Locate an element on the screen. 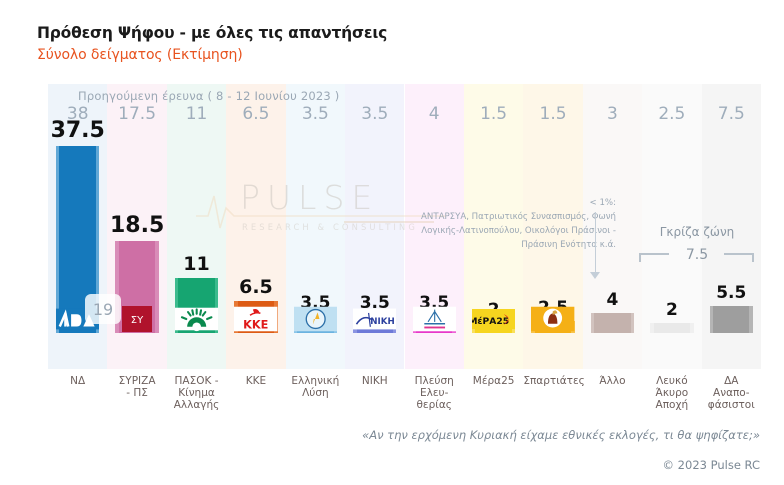 This screenshot has width=784, height=485. x-axis-label-line: ΚΚΕ is located at coordinates (256, 381).